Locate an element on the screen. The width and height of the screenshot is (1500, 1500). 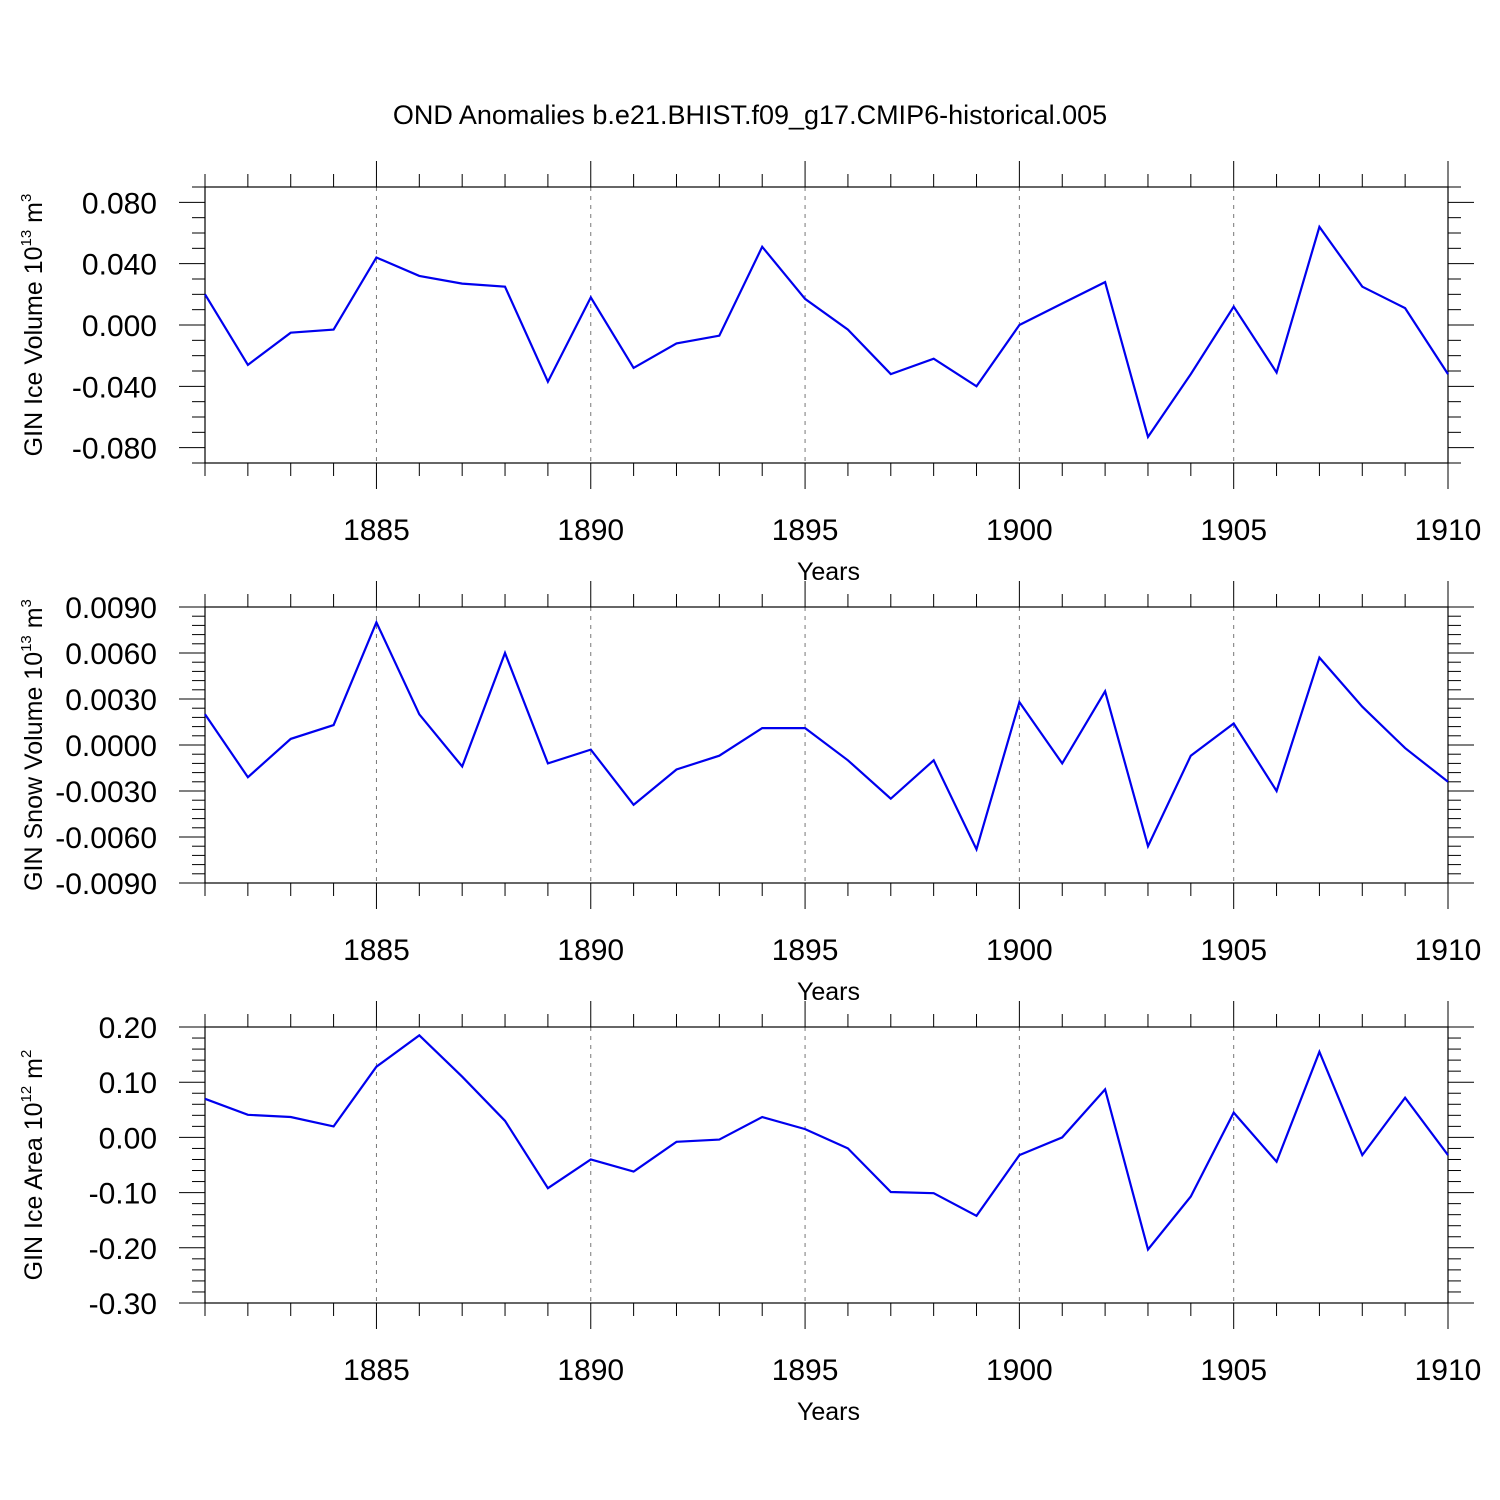
y-axis-label-text: GIN Ice Volume 10 is located at coordinates (34, 351).